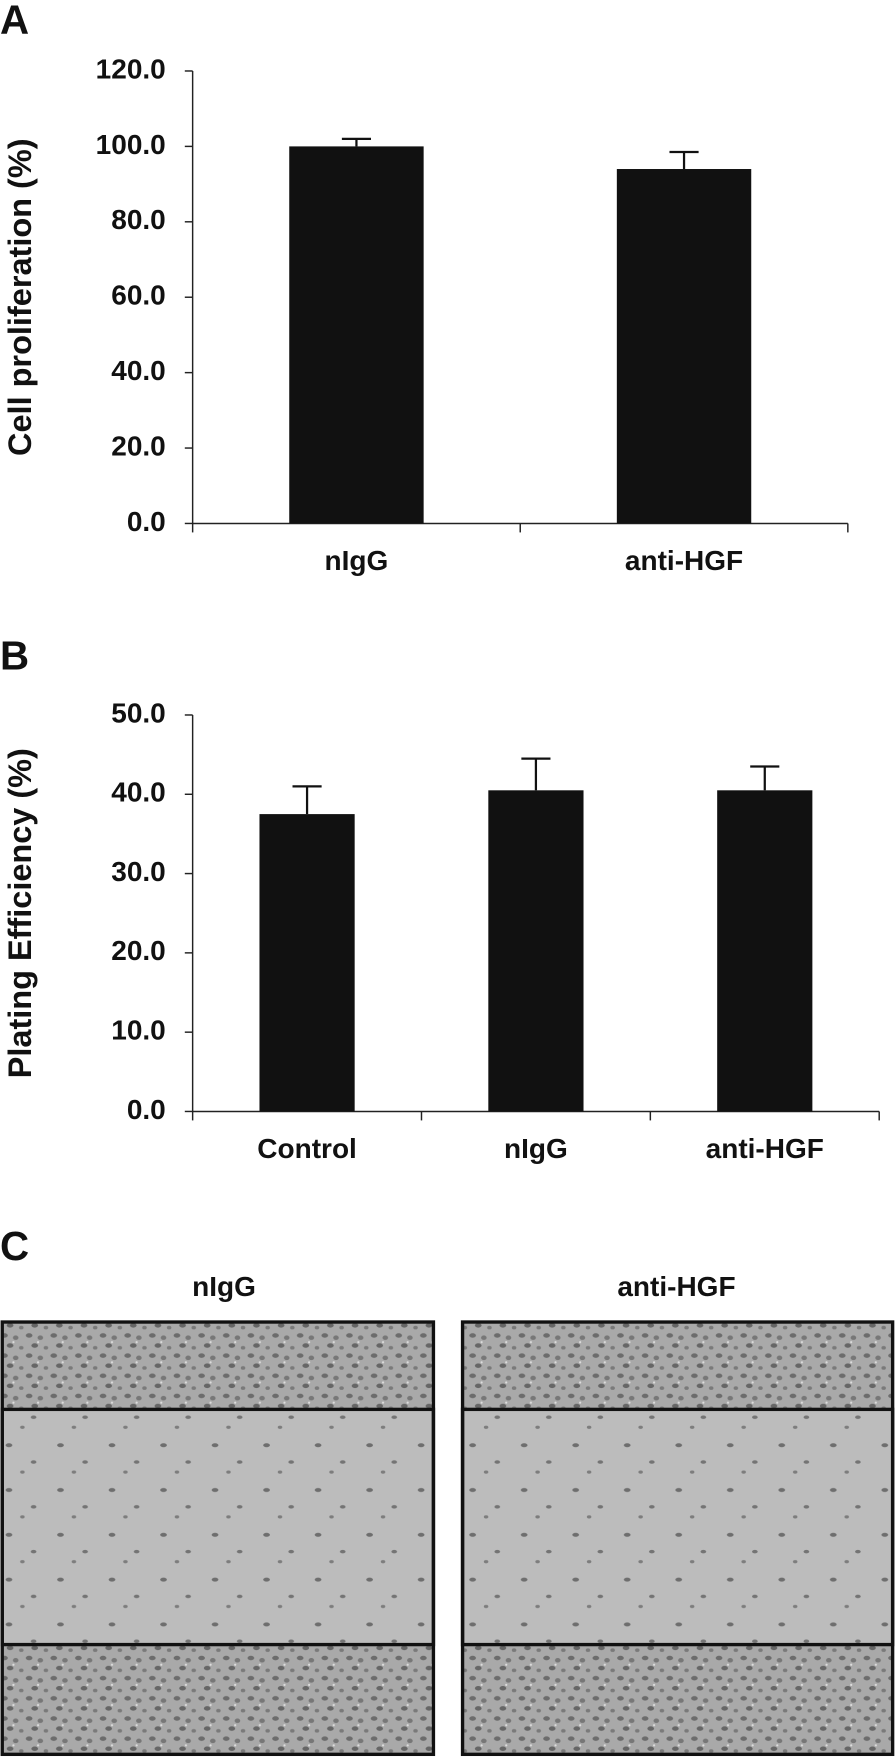 The width and height of the screenshot is (896, 1757). I want to click on y-tick-label: 50.0, so click(138, 712).